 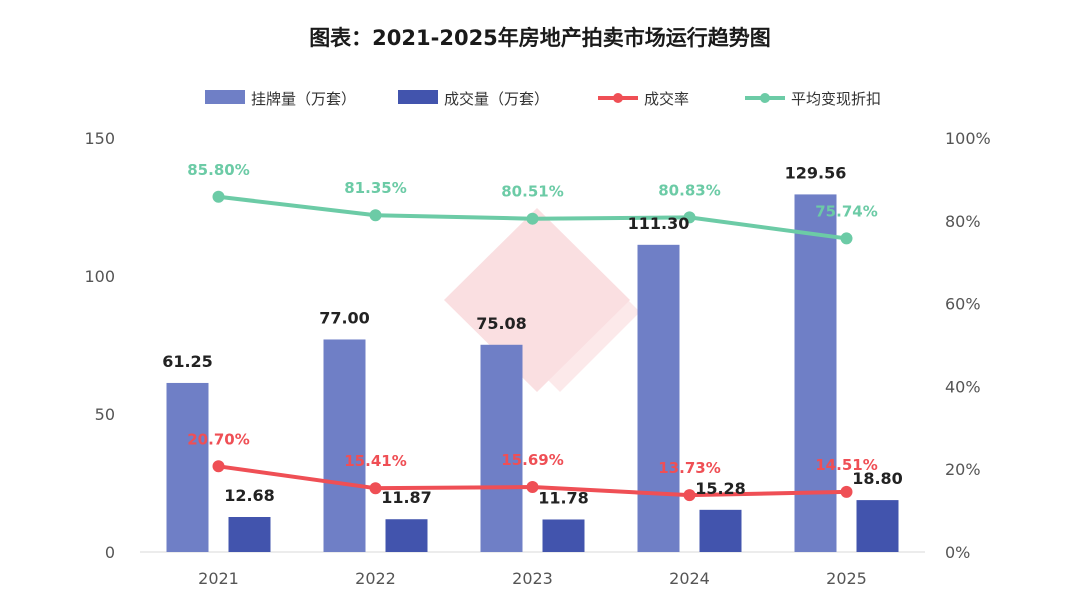 I want to click on chart-title: 图表：2021-2025年房地产拍卖市场运行趋势图, so click(x=540, y=38).